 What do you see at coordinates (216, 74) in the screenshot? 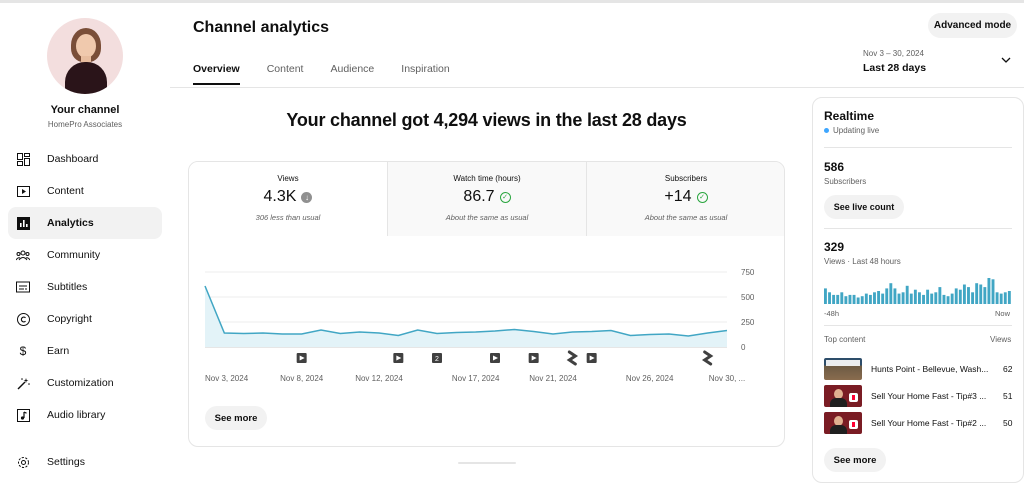
I see `tab-overview: Overview` at bounding box center [216, 74].